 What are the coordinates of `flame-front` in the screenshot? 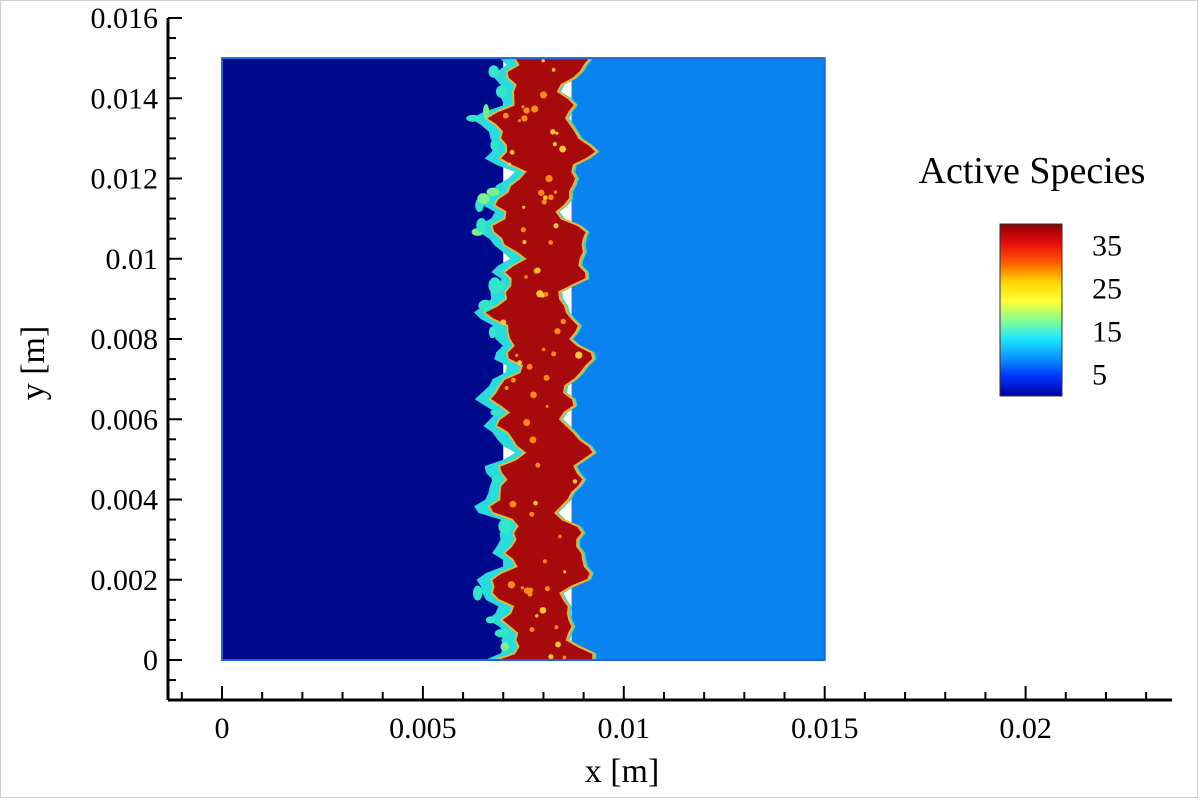 It's located at (540, 359).